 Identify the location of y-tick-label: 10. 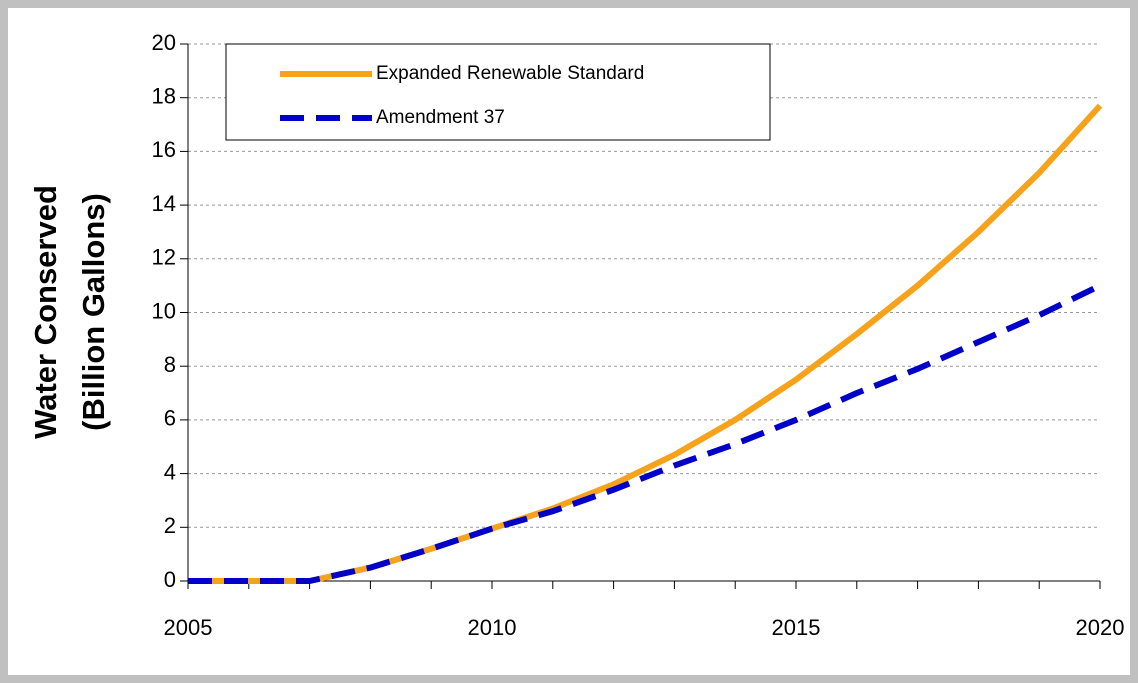
(164, 310).